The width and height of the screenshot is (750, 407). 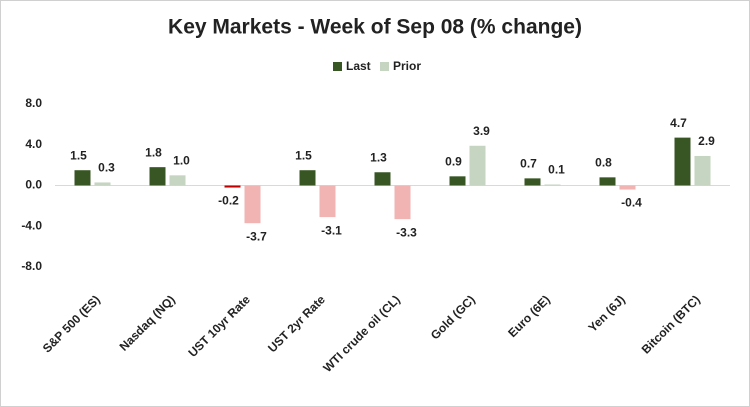 I want to click on data-label: 0.3, so click(x=106, y=168).